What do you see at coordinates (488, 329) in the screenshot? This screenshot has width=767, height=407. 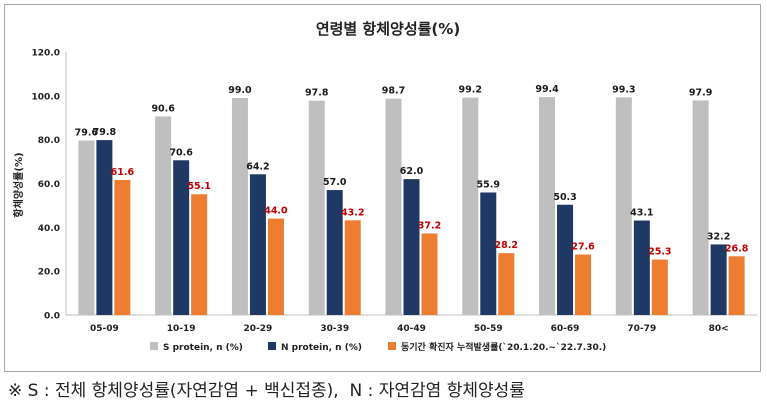 I see `x-tick-label: 50-59` at bounding box center [488, 329].